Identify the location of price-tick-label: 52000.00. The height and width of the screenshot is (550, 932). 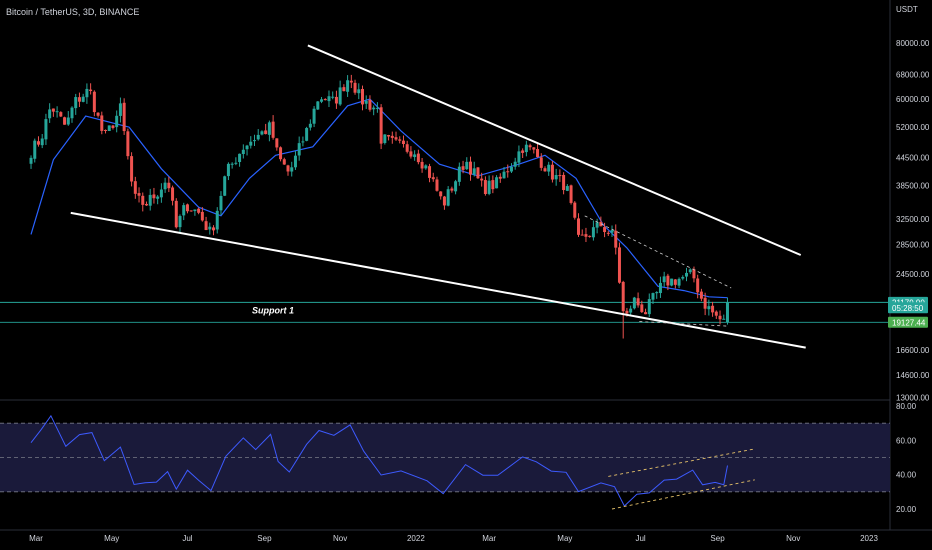
(913, 127).